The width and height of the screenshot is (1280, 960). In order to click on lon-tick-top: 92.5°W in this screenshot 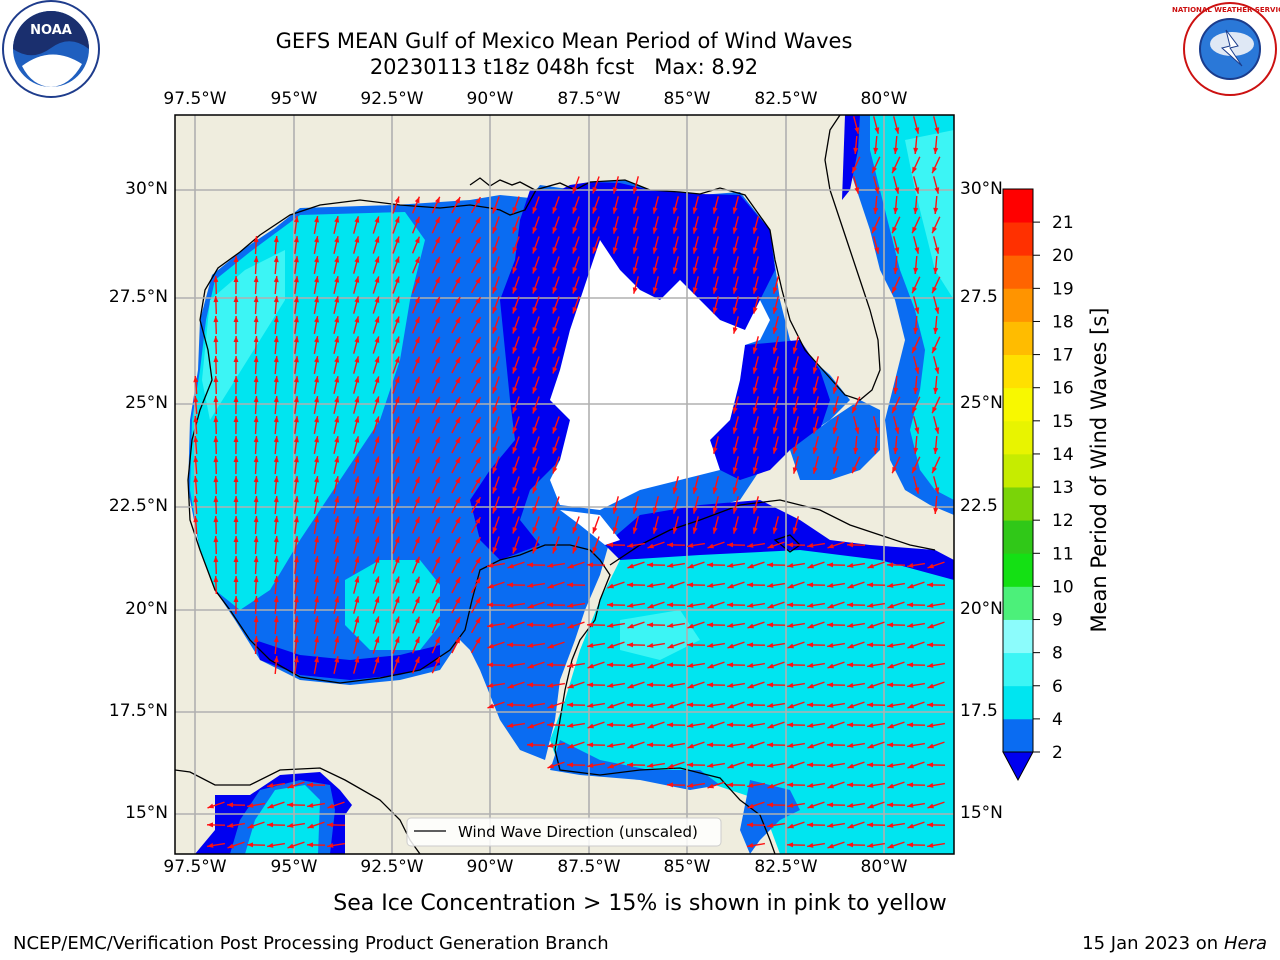, I will do `click(392, 99)`.